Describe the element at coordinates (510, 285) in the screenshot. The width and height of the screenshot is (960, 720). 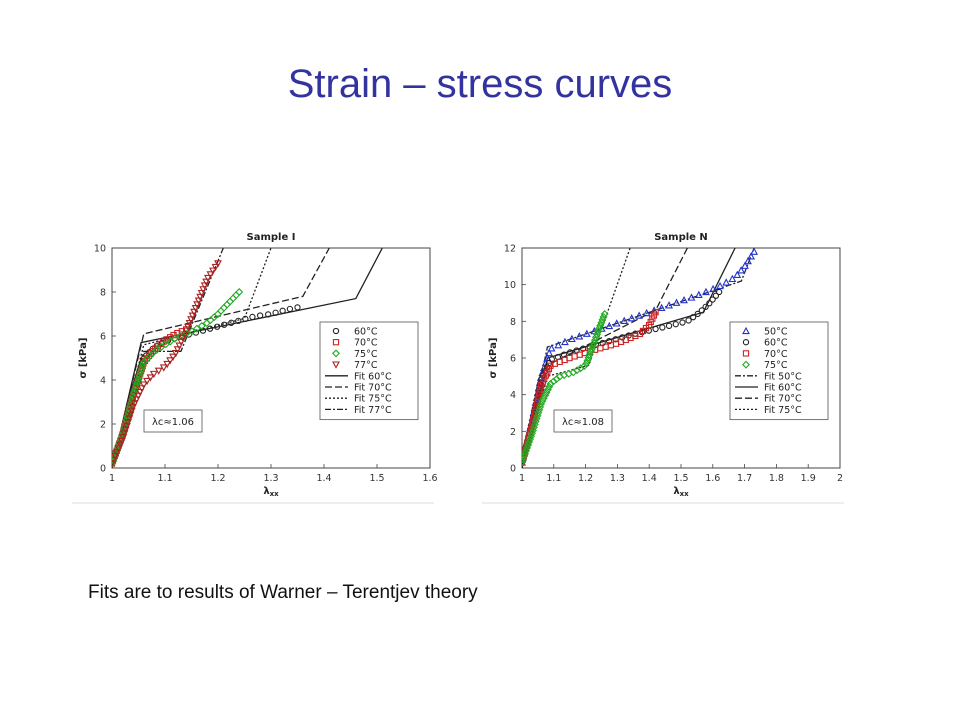
I see `y-tick-label: 10` at that location.